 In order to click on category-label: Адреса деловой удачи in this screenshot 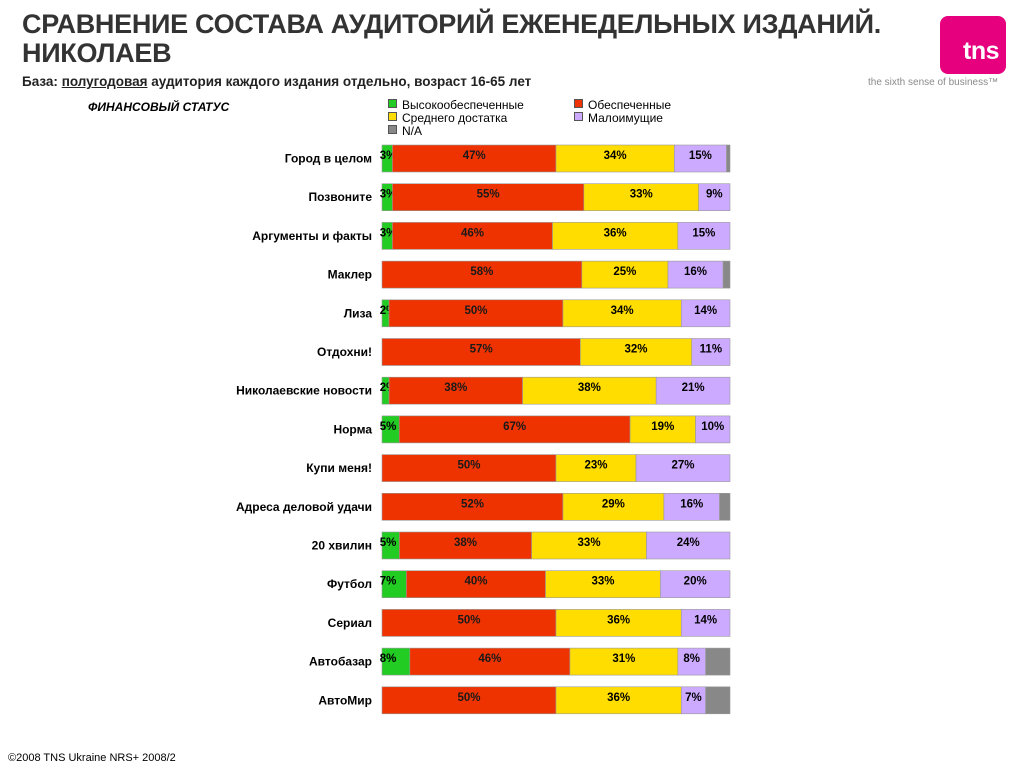, I will do `click(304, 507)`.